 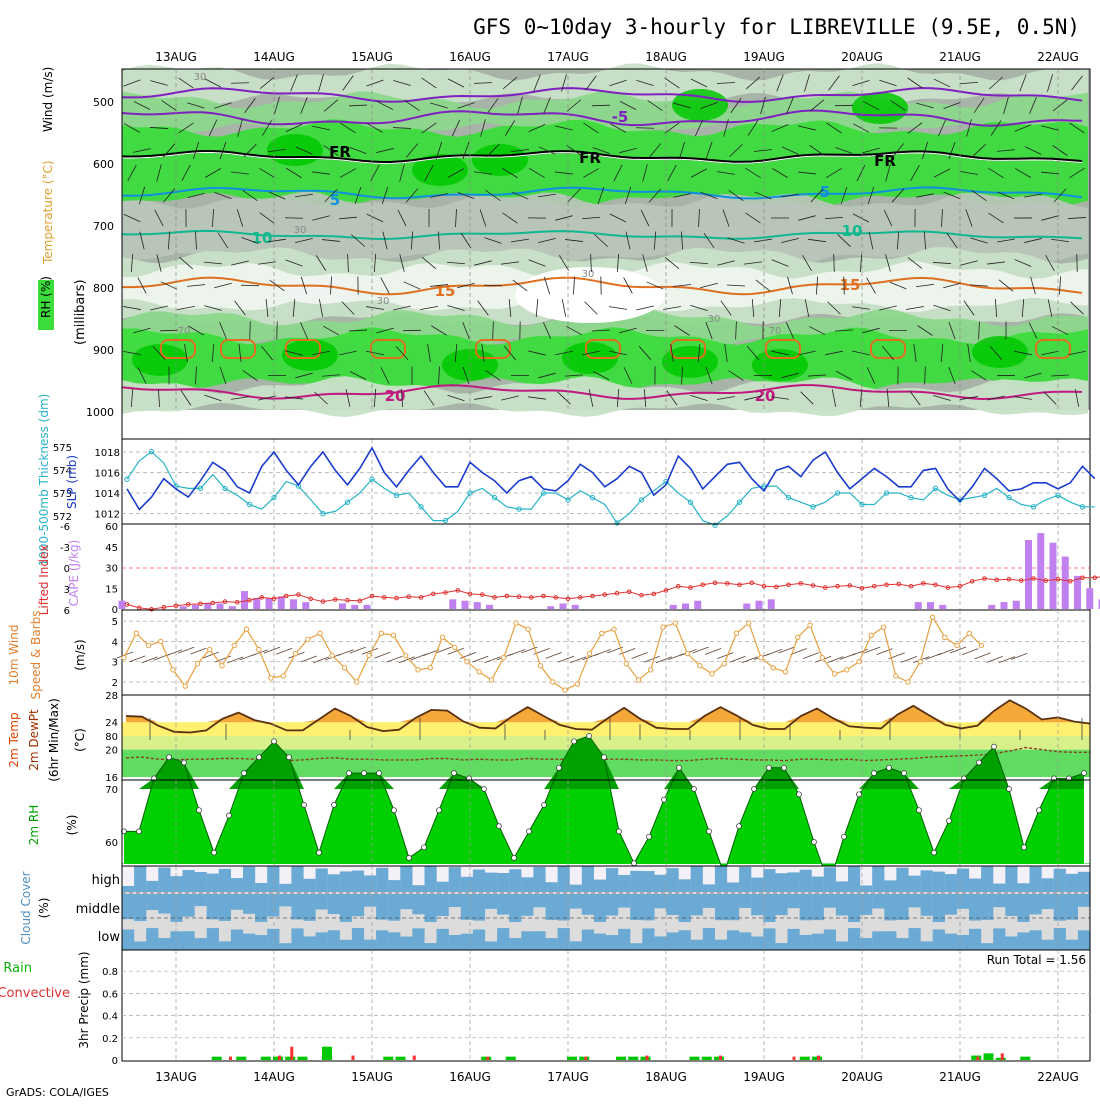 What do you see at coordinates (103, 226) in the screenshot?
I see `pressure-tick-label: 700` at bounding box center [103, 226].